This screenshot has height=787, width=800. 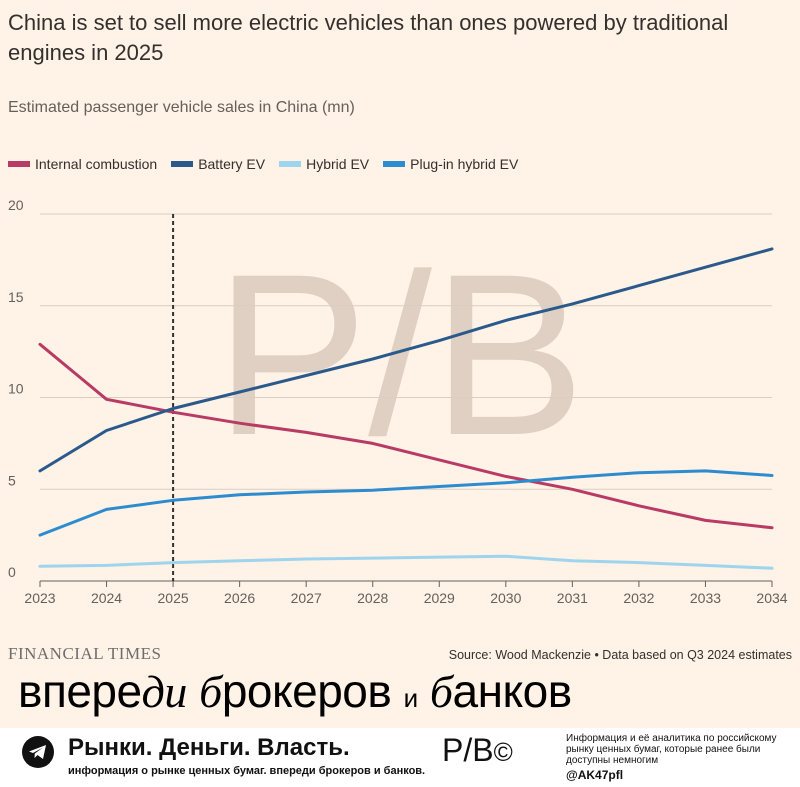 I want to click on pb-logo-text: P/B, so click(x=468, y=750).